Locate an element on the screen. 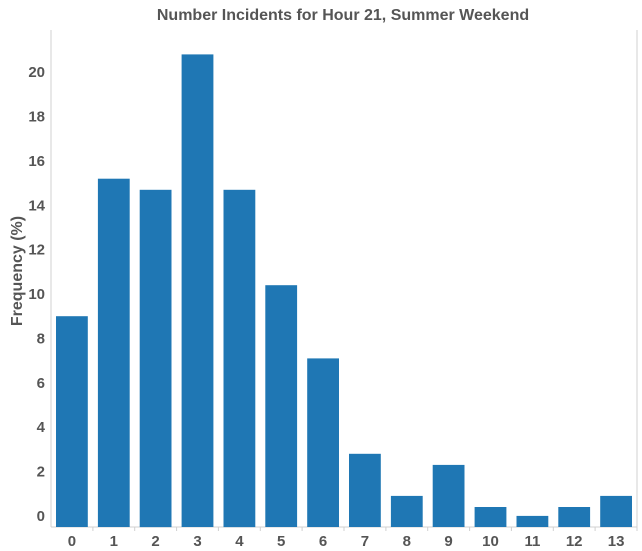 The image size is (642, 551). y-axis-label: Frequency (%) is located at coordinates (17, 271).